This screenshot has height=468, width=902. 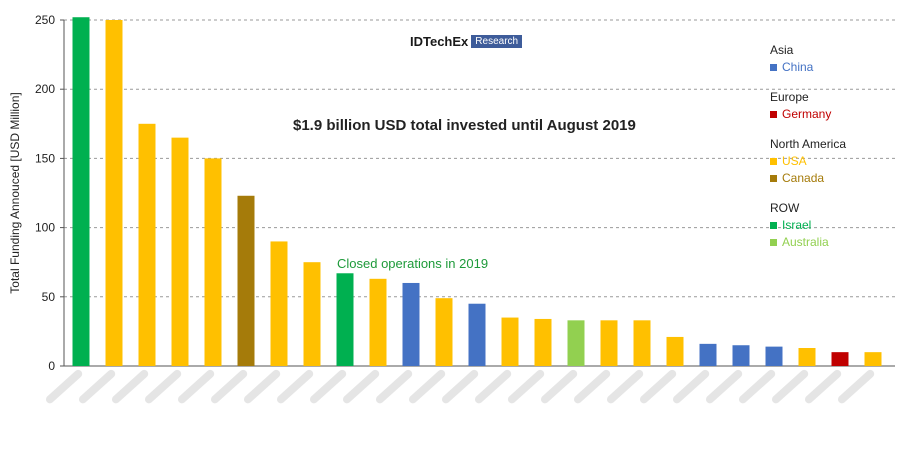 I want to click on legend-item: USA, so click(x=832, y=161).